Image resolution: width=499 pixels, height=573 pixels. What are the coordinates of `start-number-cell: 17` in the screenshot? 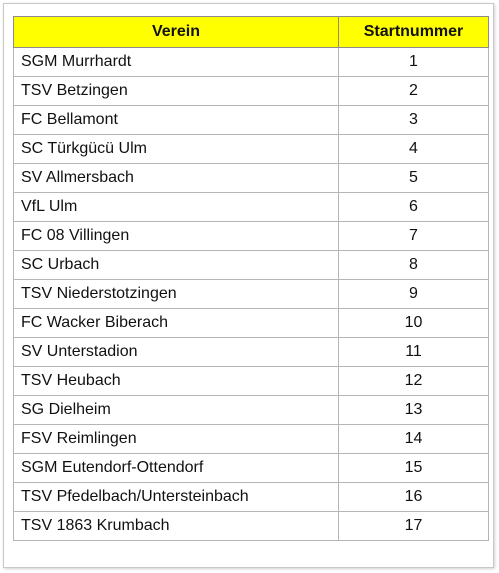 It's located at (413, 526).